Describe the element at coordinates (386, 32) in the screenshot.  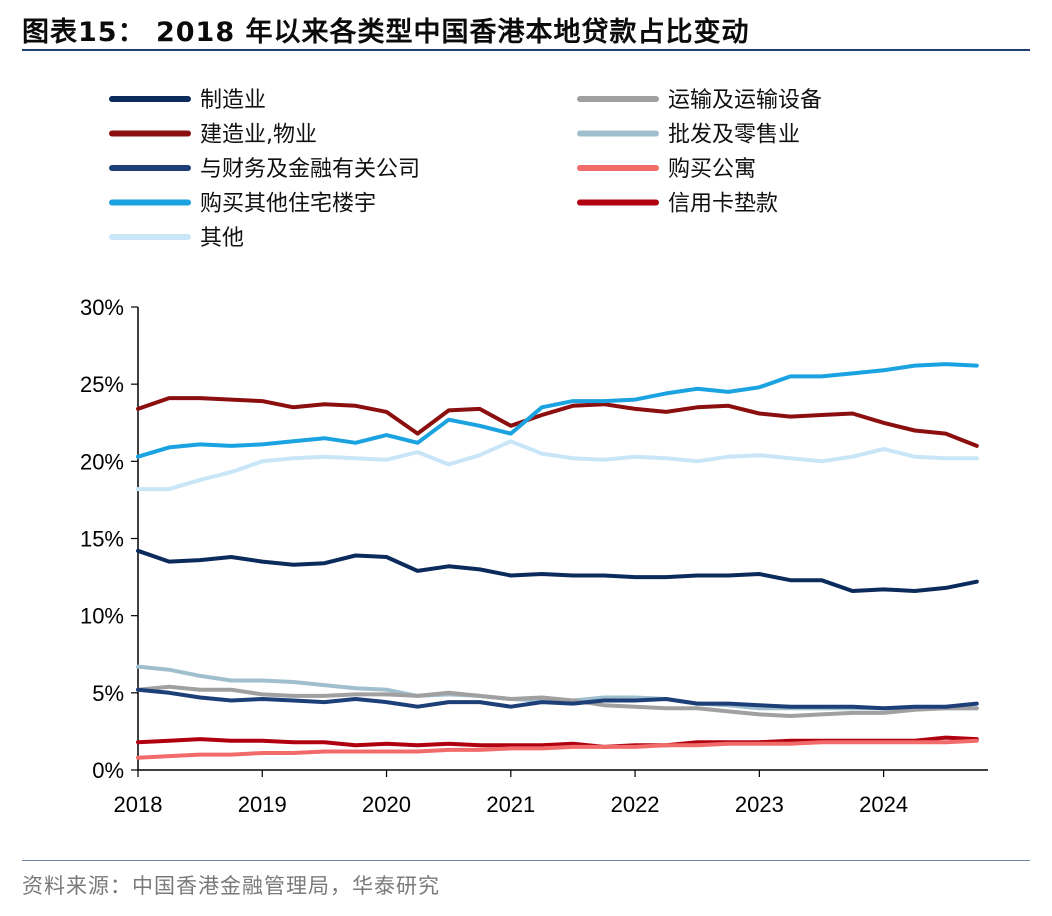
I see `chart-title: 图表15： 2018 年以来各类型中国香港本地贷款占比变动` at that location.